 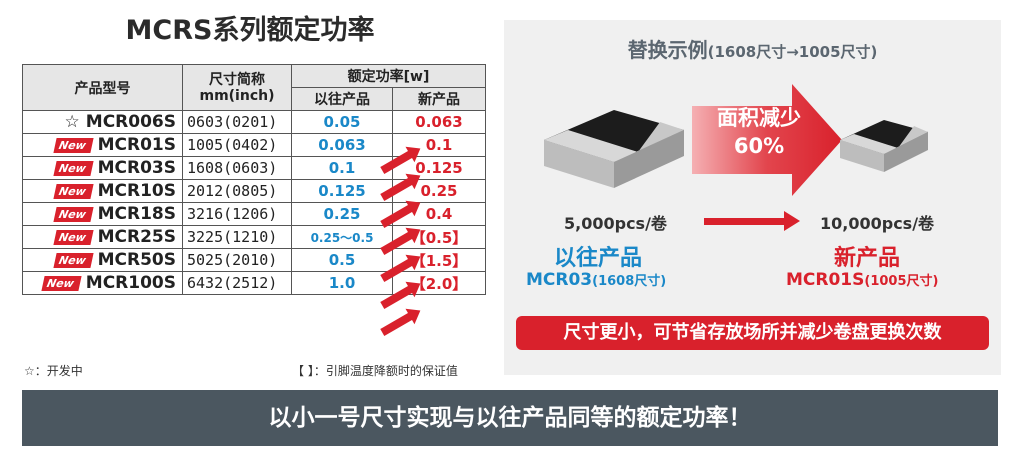 I want to click on model-name: MCR03S, so click(x=136, y=168).